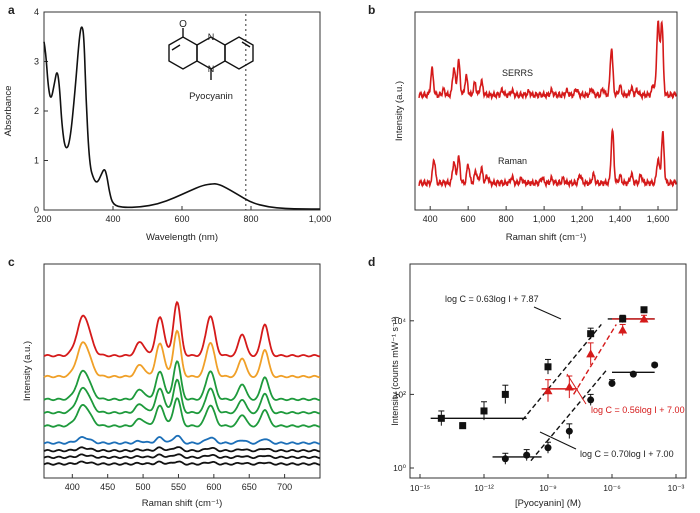 This screenshot has height=513, width=700. What do you see at coordinates (506, 219) in the screenshot?
I see `xtick-label: 800` at bounding box center [506, 219].